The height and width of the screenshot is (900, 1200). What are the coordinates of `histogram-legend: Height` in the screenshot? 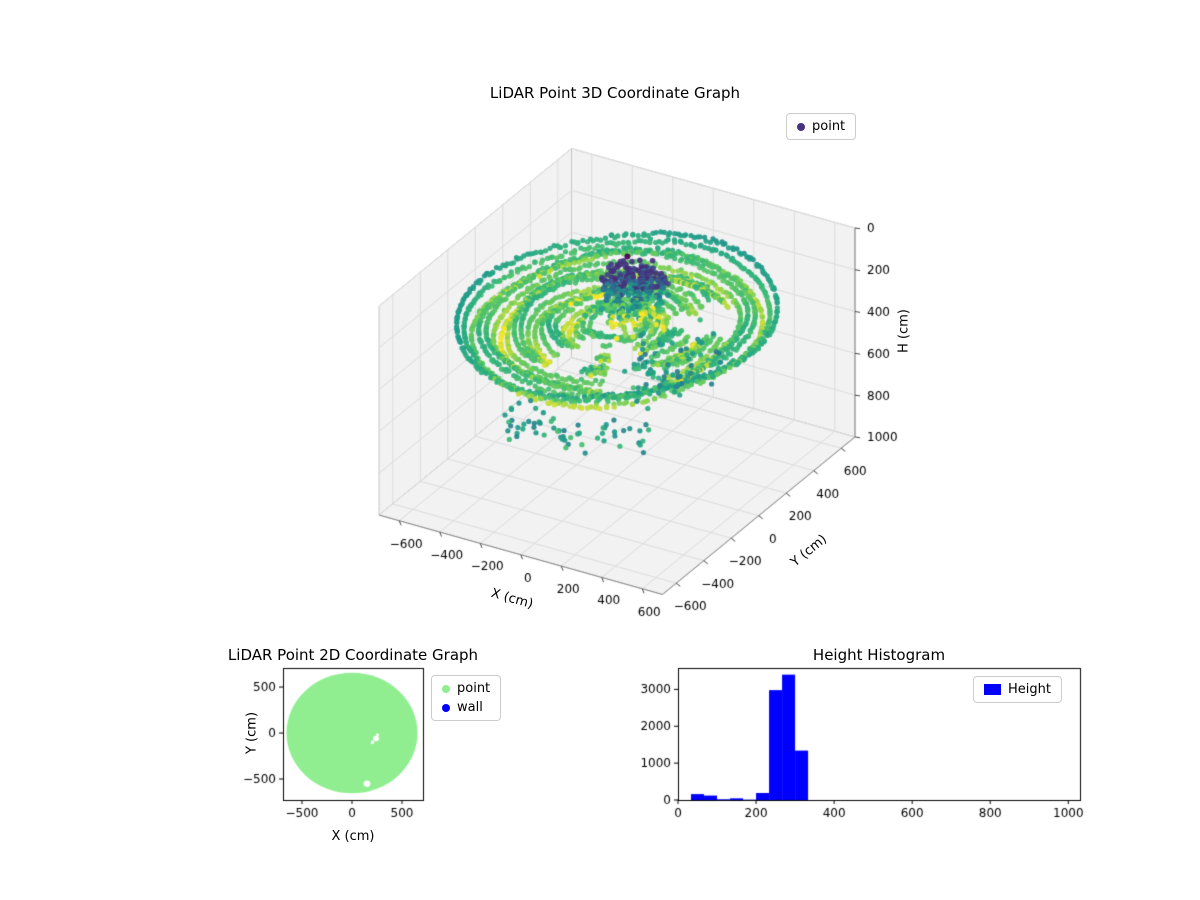 It's located at (1017, 689).